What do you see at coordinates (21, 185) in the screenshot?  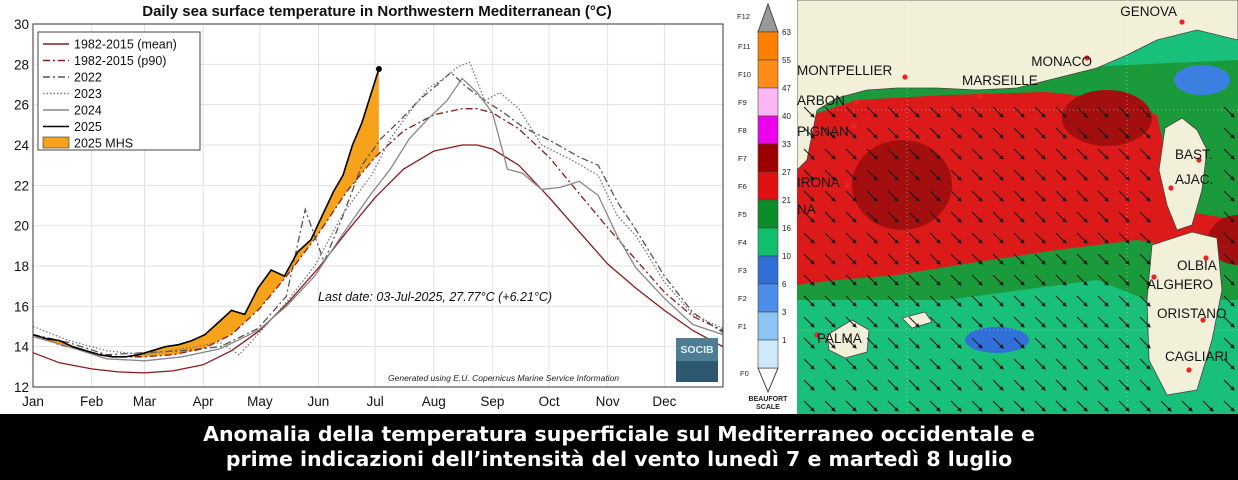 I see `y-tick-label: 22` at bounding box center [21, 185].